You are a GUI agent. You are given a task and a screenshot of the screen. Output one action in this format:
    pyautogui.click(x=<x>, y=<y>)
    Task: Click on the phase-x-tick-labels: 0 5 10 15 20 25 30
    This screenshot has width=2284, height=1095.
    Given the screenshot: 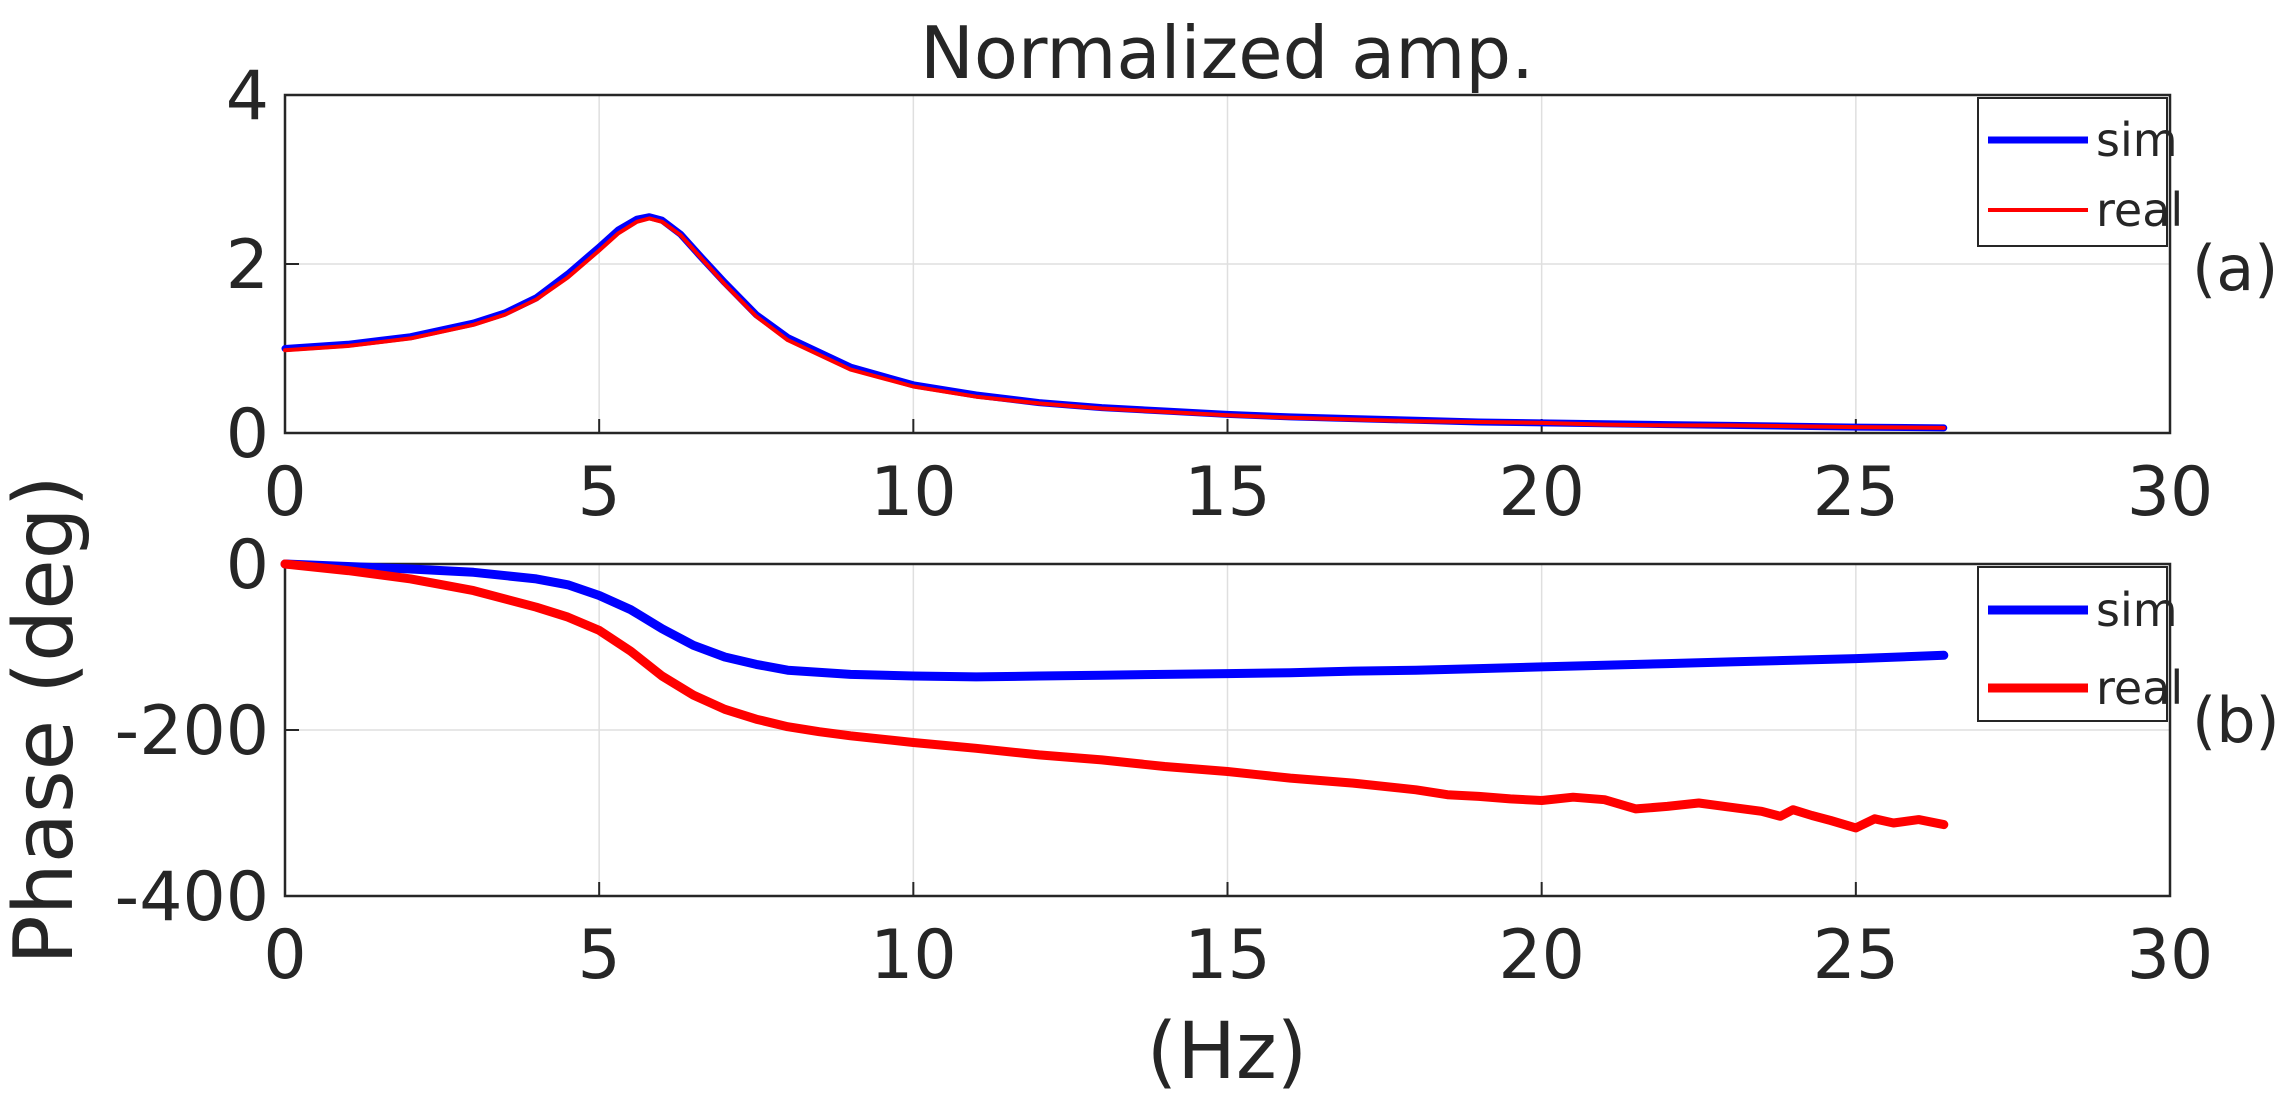 What is the action you would take?
    pyautogui.click(x=1238, y=955)
    